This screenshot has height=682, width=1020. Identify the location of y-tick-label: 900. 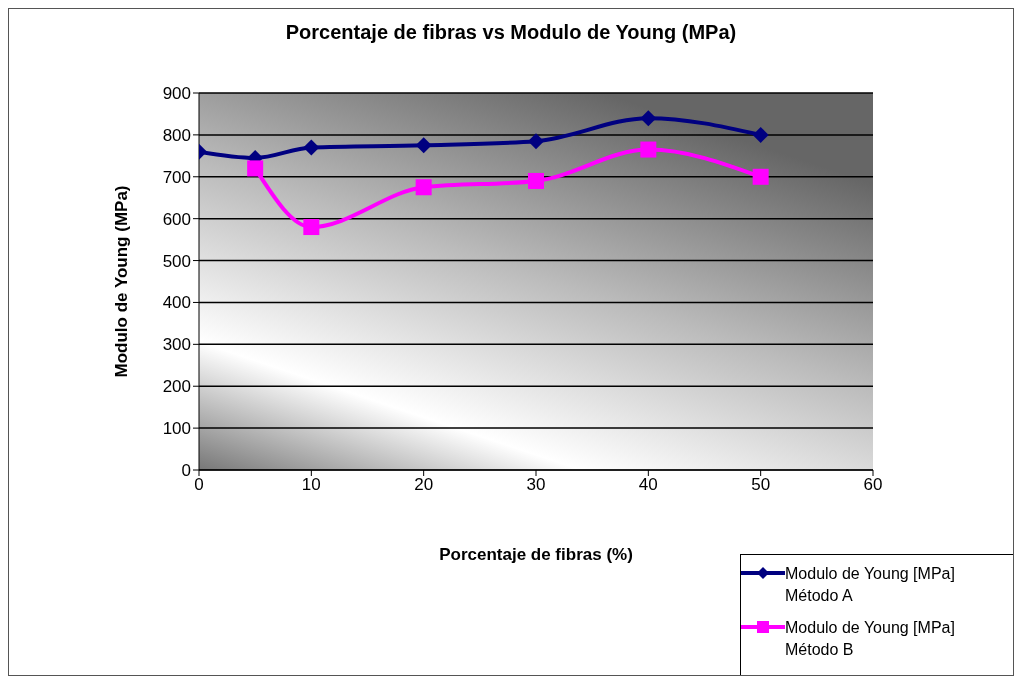
(176, 94).